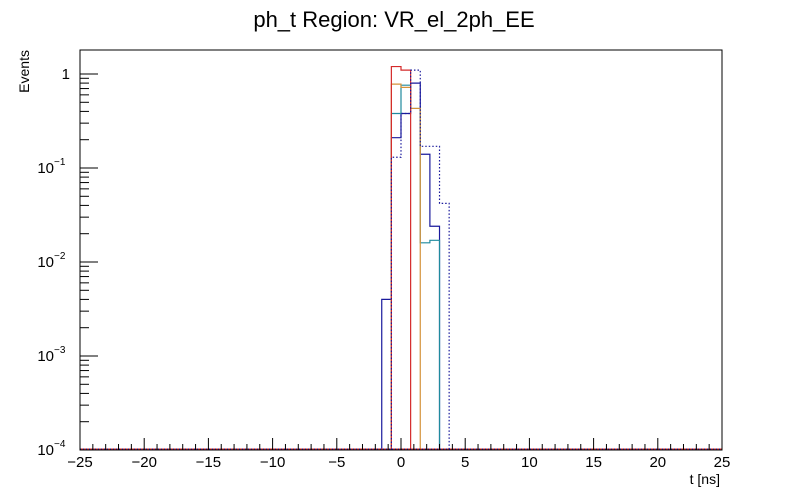 The height and width of the screenshot is (500, 800). Describe the element at coordinates (208, 462) in the screenshot. I see `x-tick-label: −15` at that location.